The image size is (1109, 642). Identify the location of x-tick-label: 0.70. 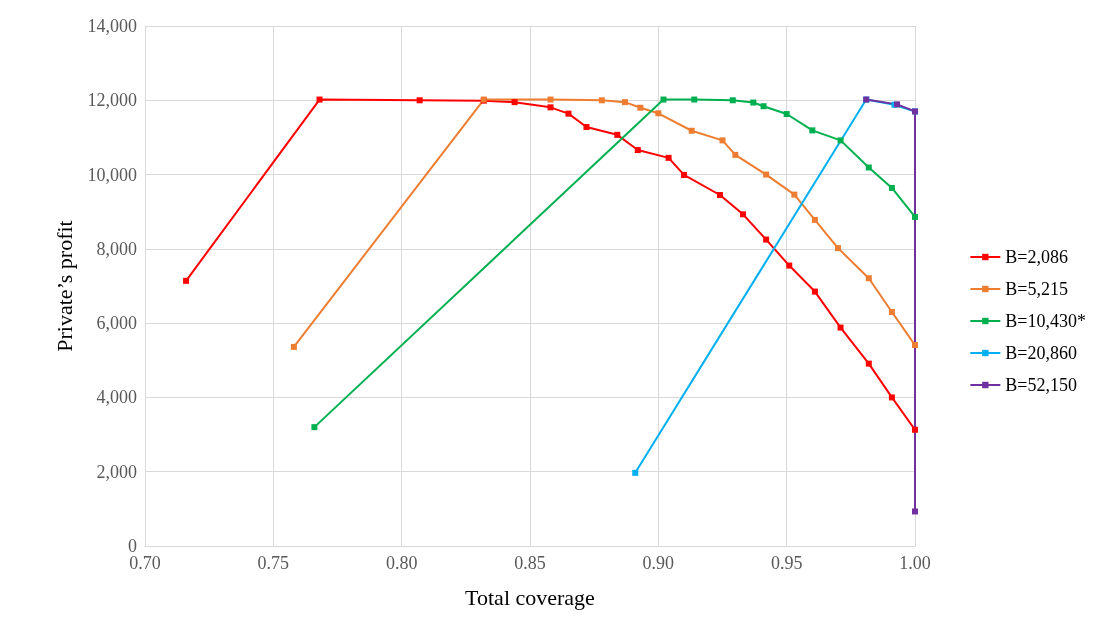
(145, 563).